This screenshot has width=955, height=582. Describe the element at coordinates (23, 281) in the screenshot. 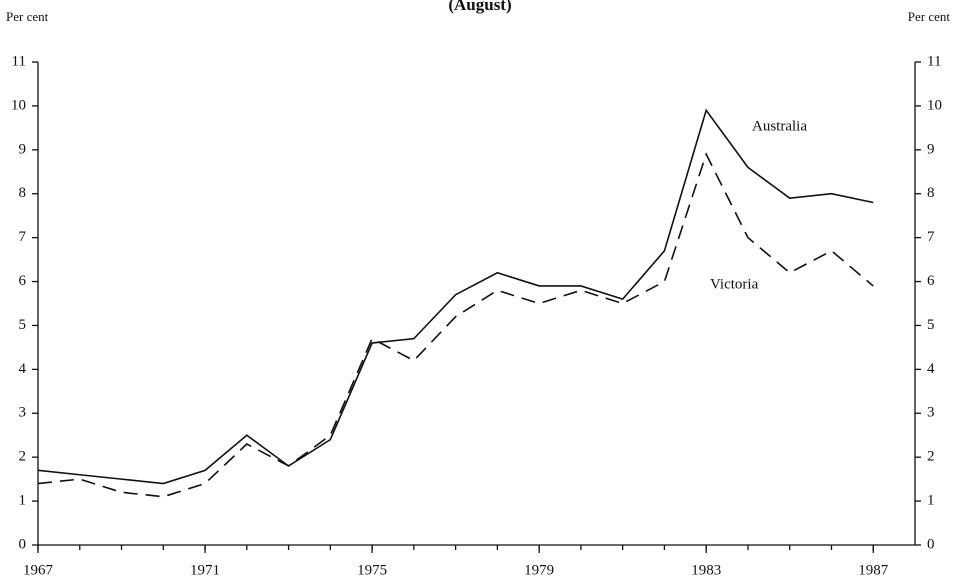

I see `y-tick-label: 6` at that location.